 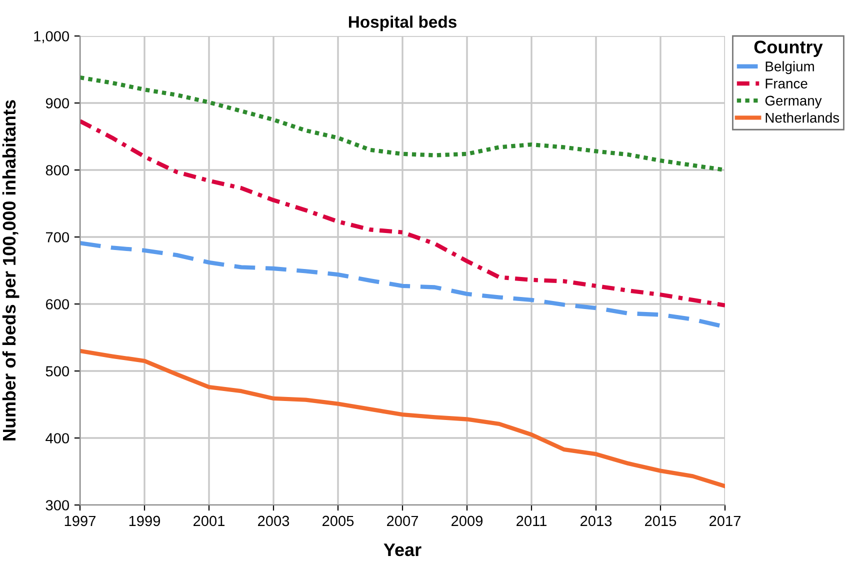 I want to click on legend-title: Country, so click(x=788, y=48).